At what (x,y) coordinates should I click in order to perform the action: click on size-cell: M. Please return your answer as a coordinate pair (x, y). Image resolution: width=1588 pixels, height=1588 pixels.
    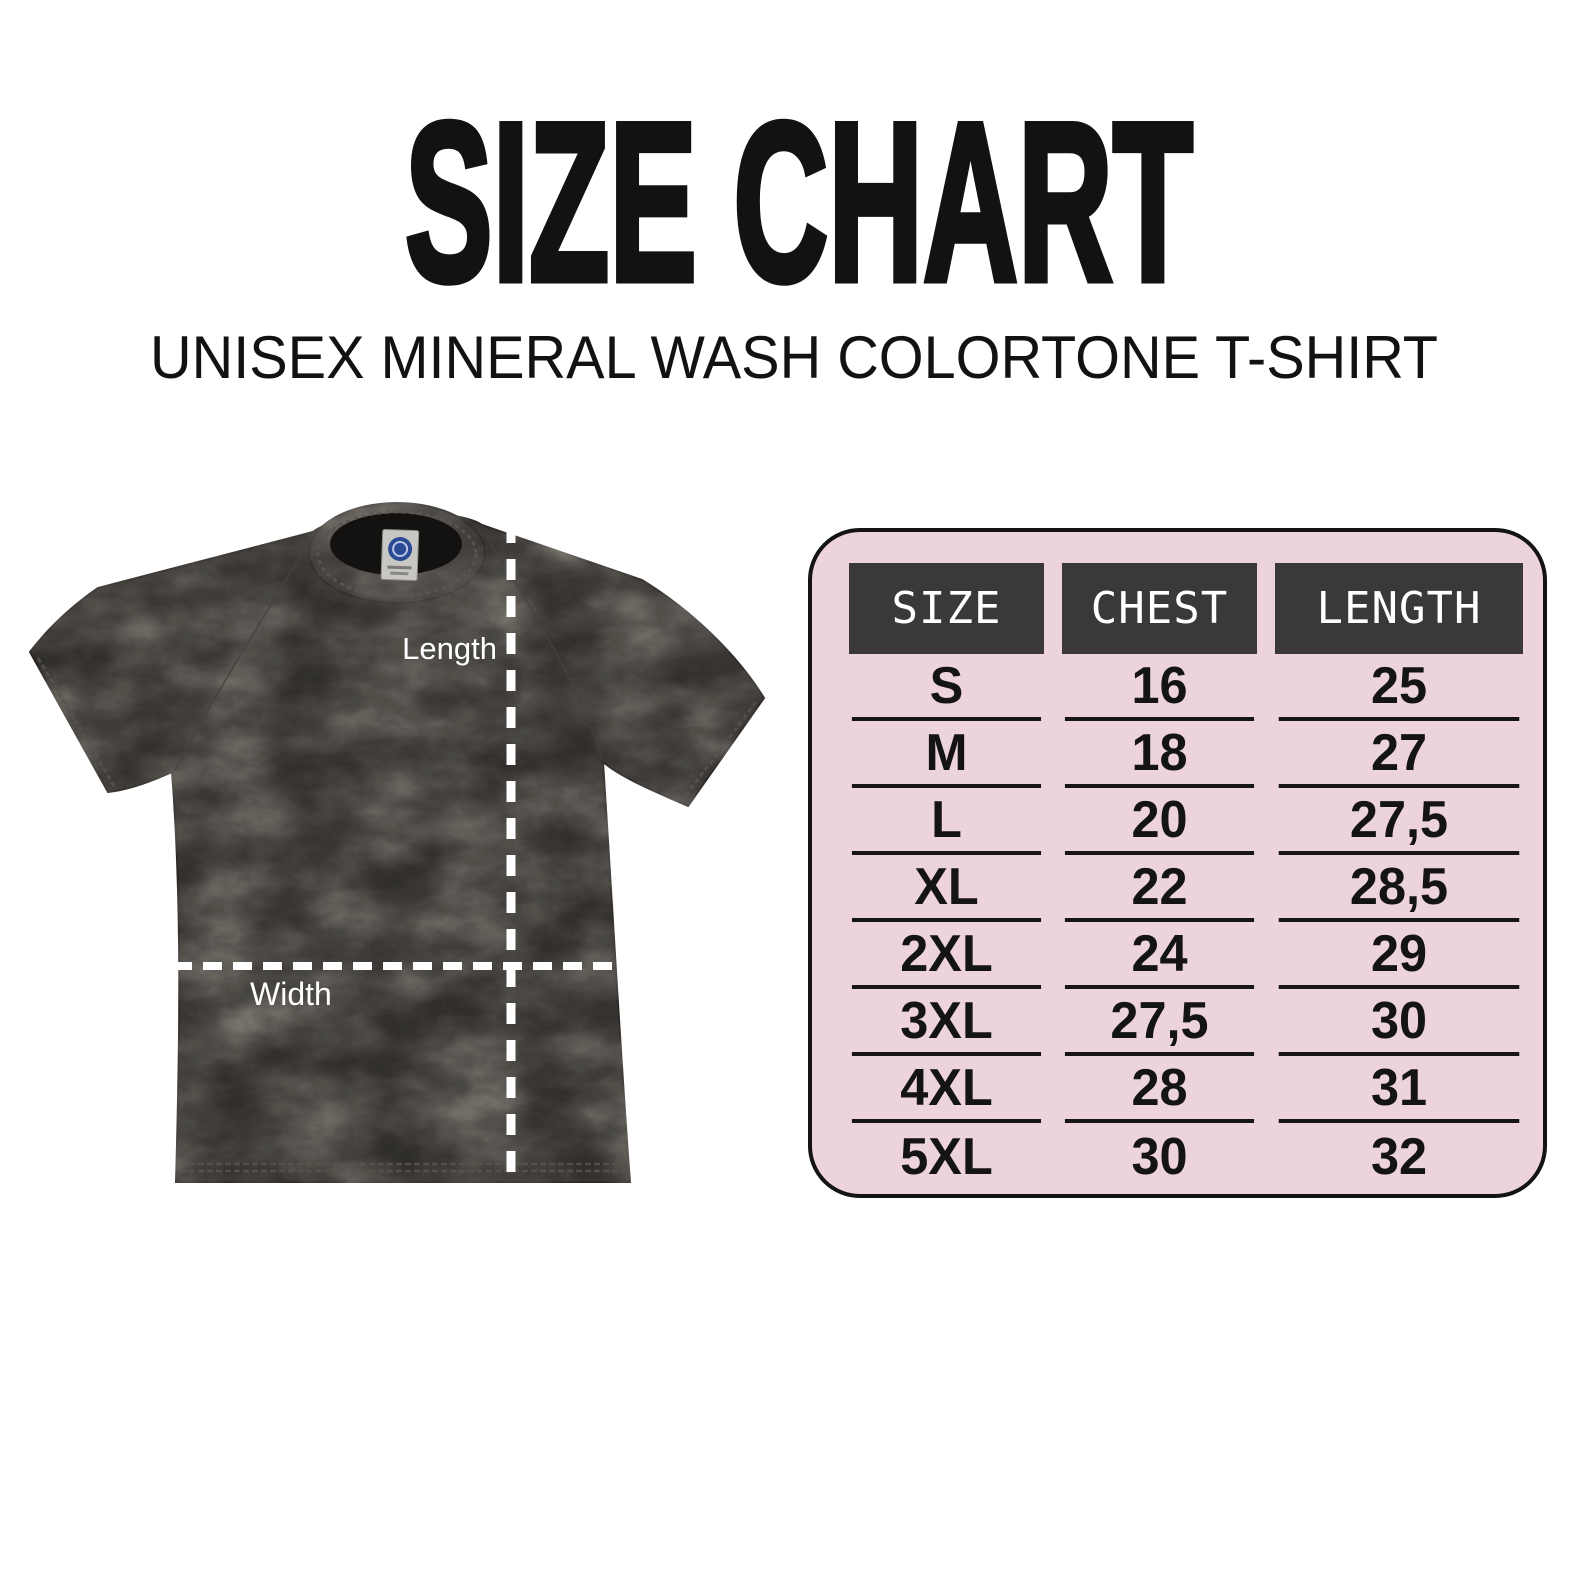
    Looking at the image, I should click on (946, 754).